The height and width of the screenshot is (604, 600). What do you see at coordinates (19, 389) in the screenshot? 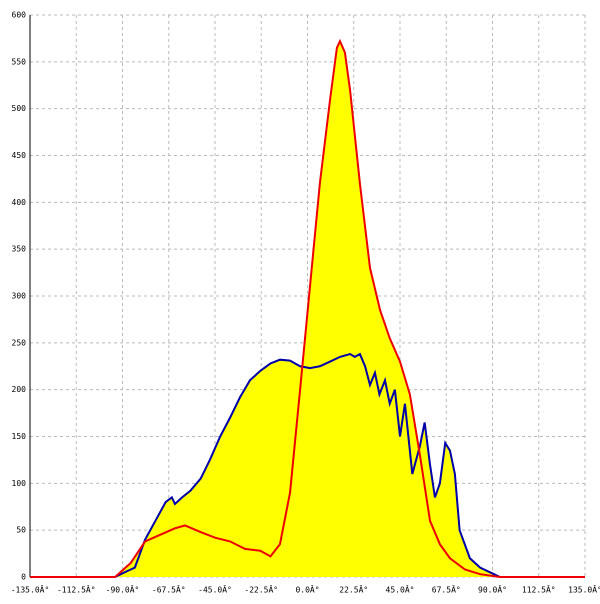
I see `y-tick-label: 200` at bounding box center [19, 389].